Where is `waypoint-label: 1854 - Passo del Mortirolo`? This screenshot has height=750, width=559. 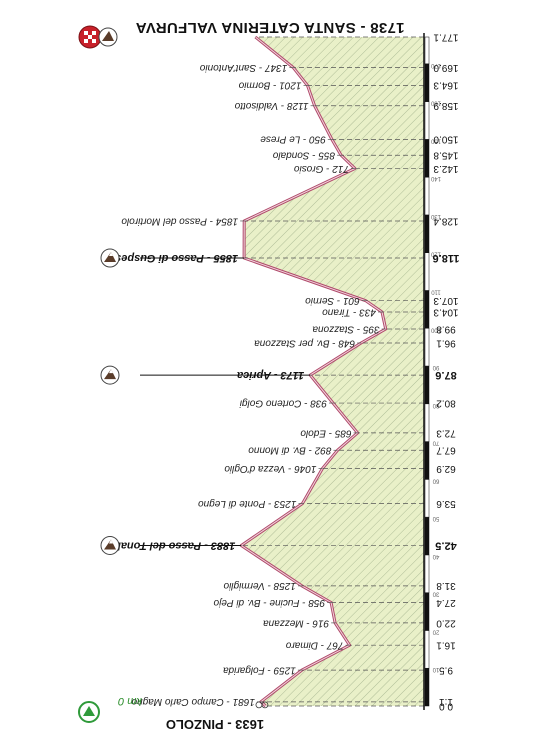 waypoint-label: 1854 - Passo del Mortirolo is located at coordinates (179, 220).